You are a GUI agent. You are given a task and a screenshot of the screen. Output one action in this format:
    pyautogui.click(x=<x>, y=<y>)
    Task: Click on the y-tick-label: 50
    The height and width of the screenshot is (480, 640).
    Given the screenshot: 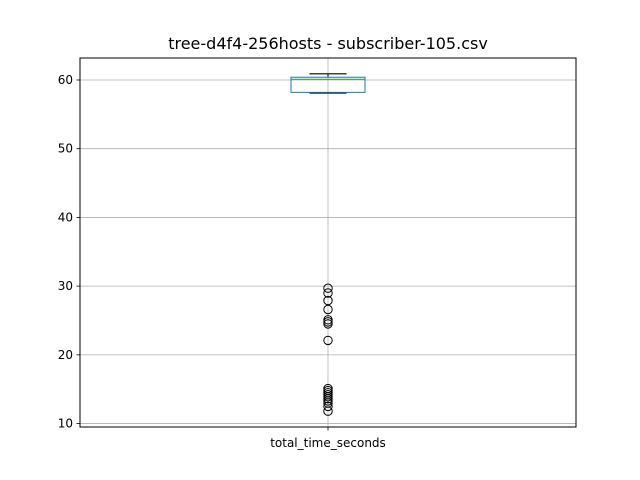 What is the action you would take?
    pyautogui.click(x=65, y=149)
    